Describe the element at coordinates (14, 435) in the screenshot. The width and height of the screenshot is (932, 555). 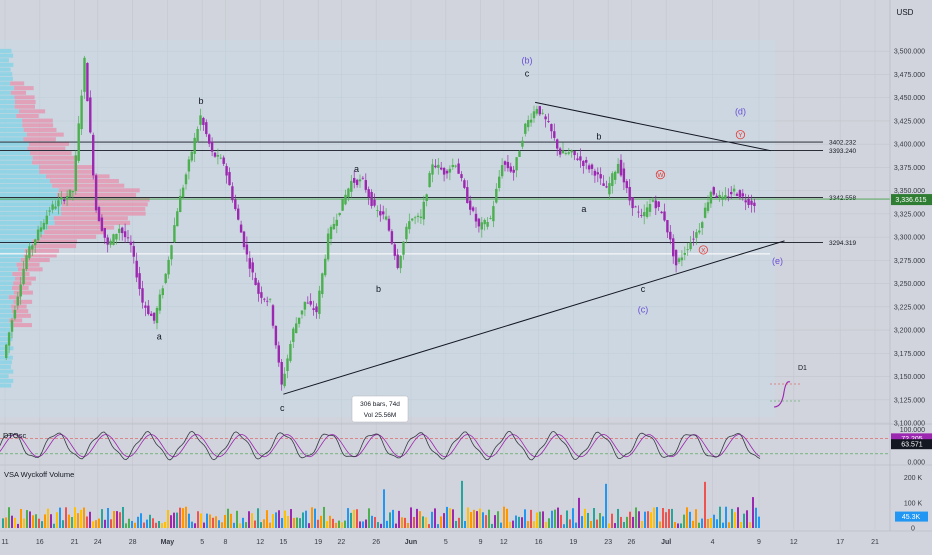
I see `oscillator-title: DTOsc` at that location.